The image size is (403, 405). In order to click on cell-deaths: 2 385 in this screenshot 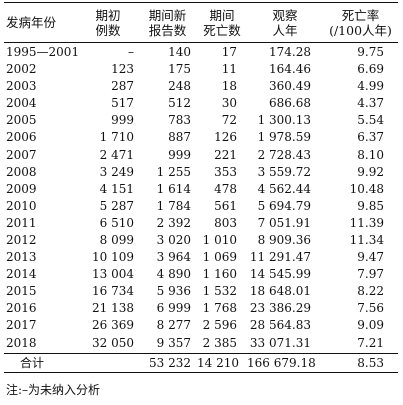, I will do `click(219, 342)`.